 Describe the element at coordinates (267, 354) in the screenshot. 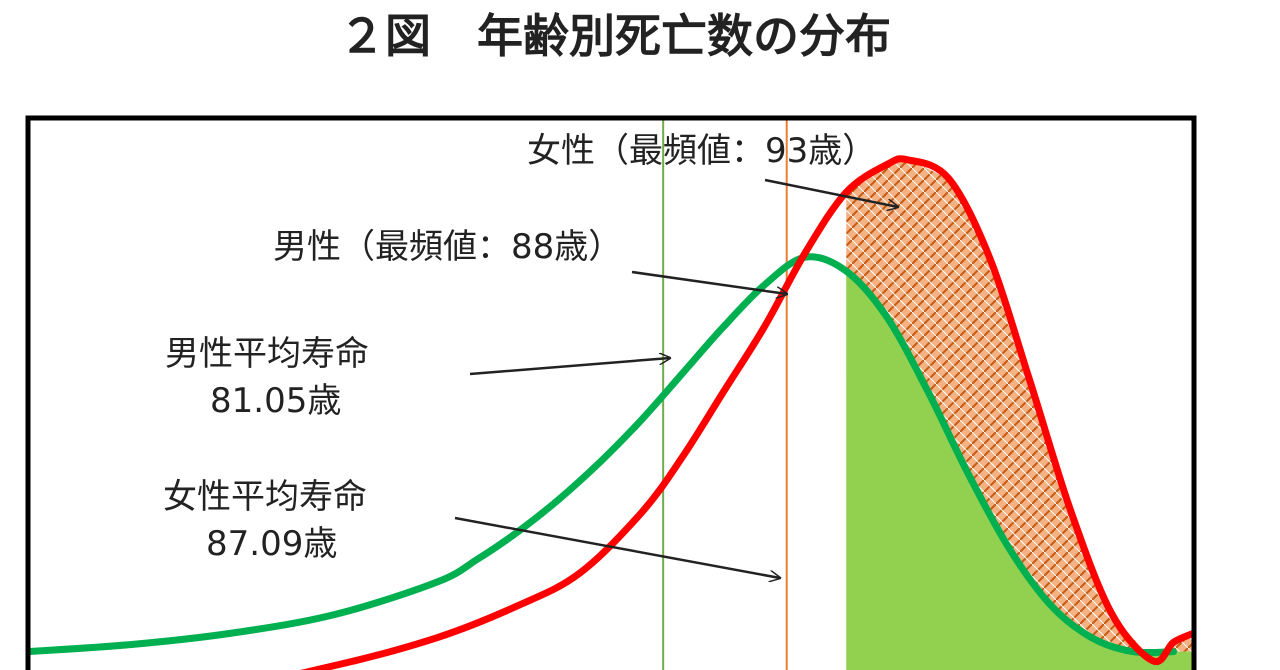

I see `male-mean-label: 男性平均寿命` at that location.